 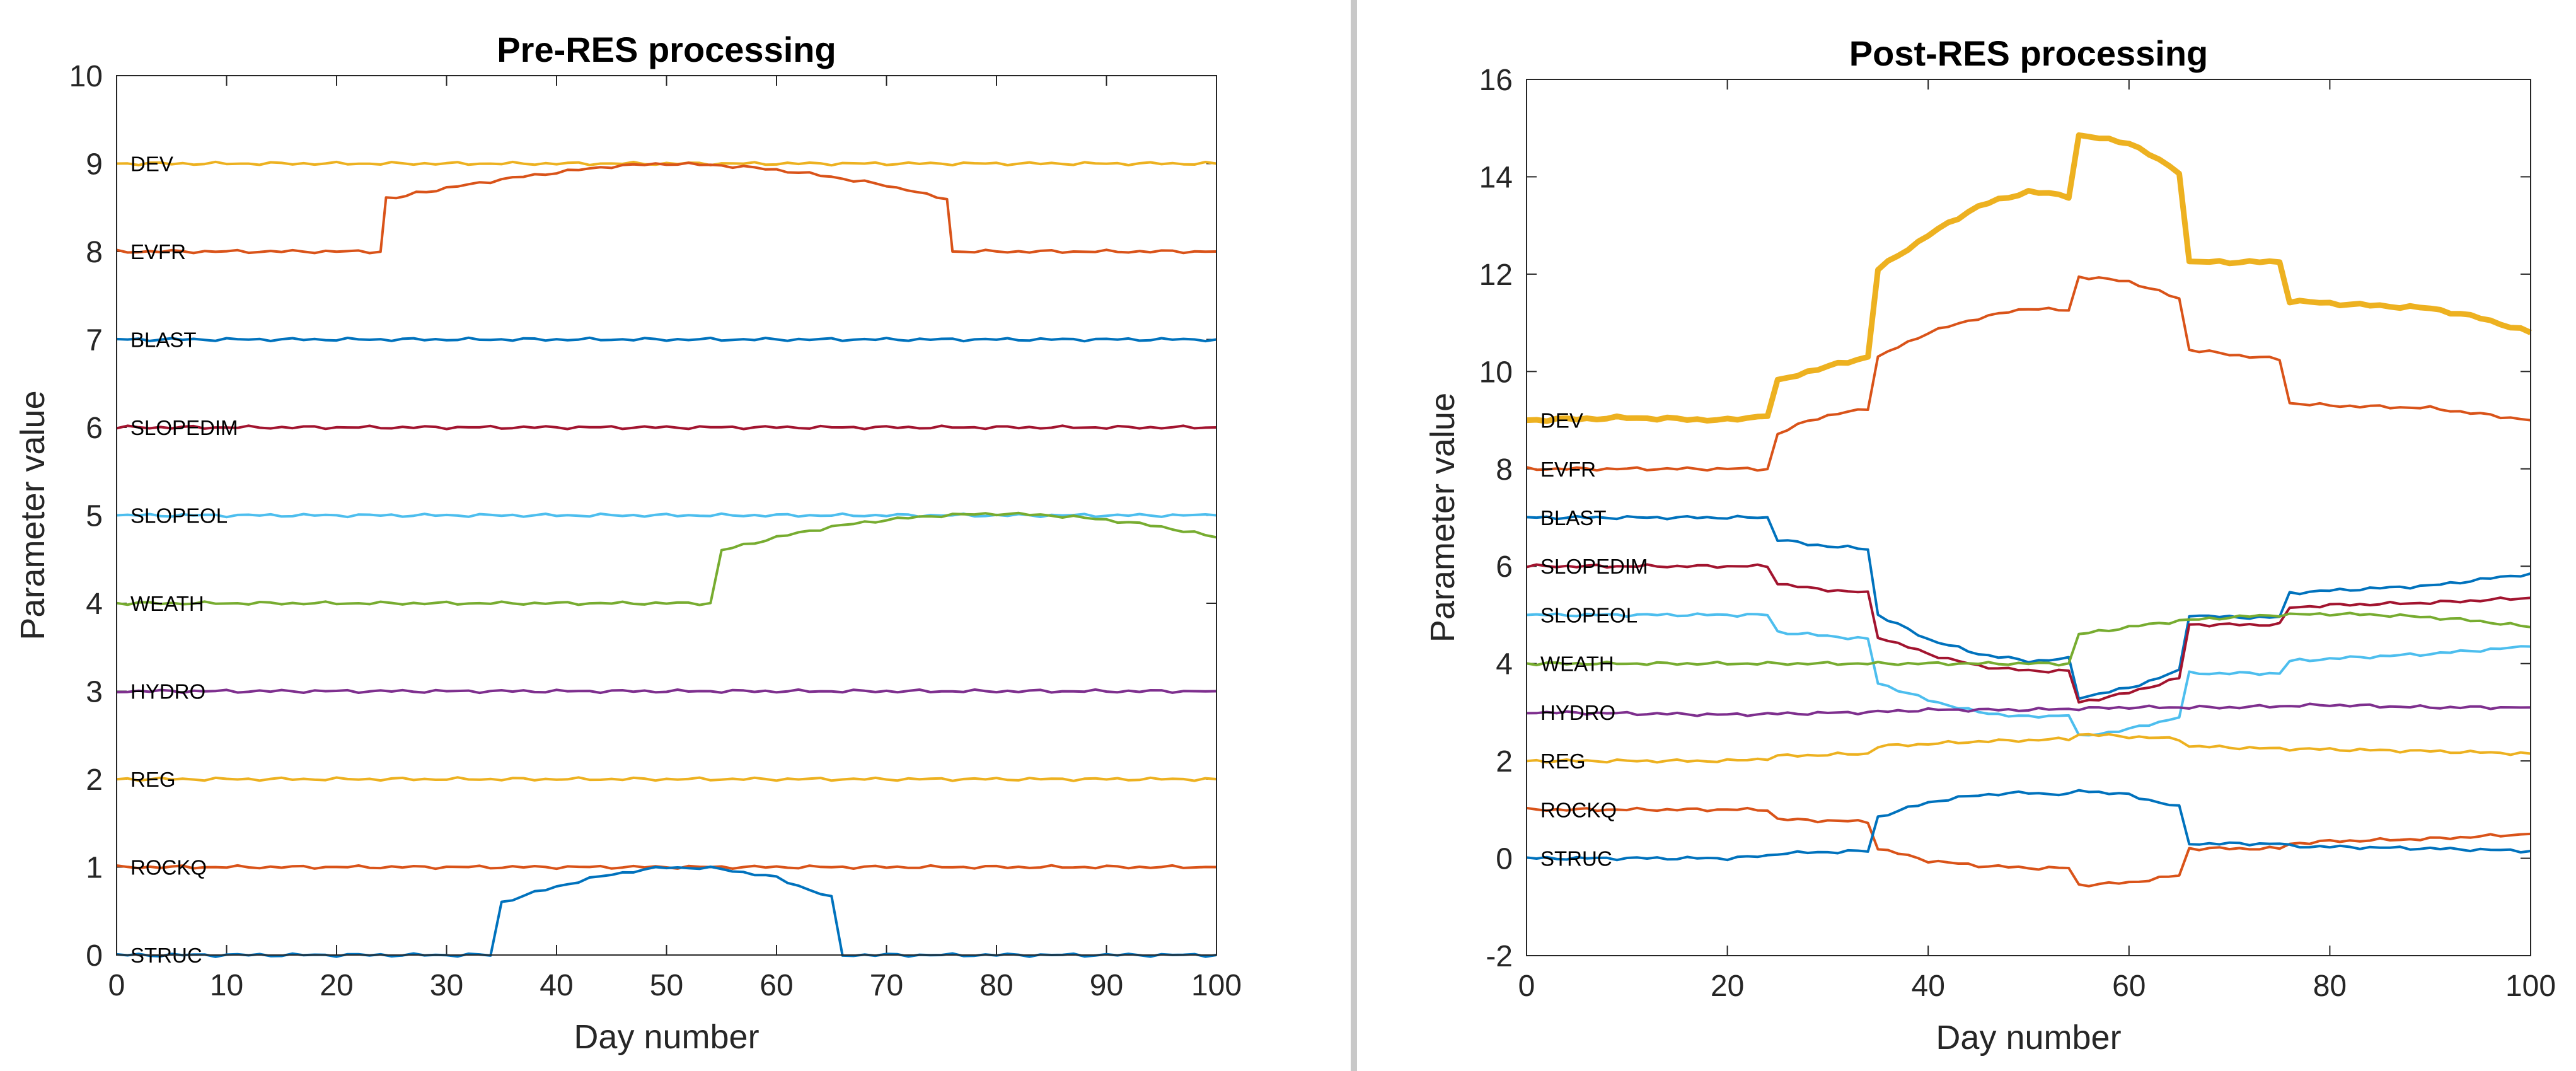 I want to click on chart1-y-tick-label: 10, so click(x=1496, y=372).